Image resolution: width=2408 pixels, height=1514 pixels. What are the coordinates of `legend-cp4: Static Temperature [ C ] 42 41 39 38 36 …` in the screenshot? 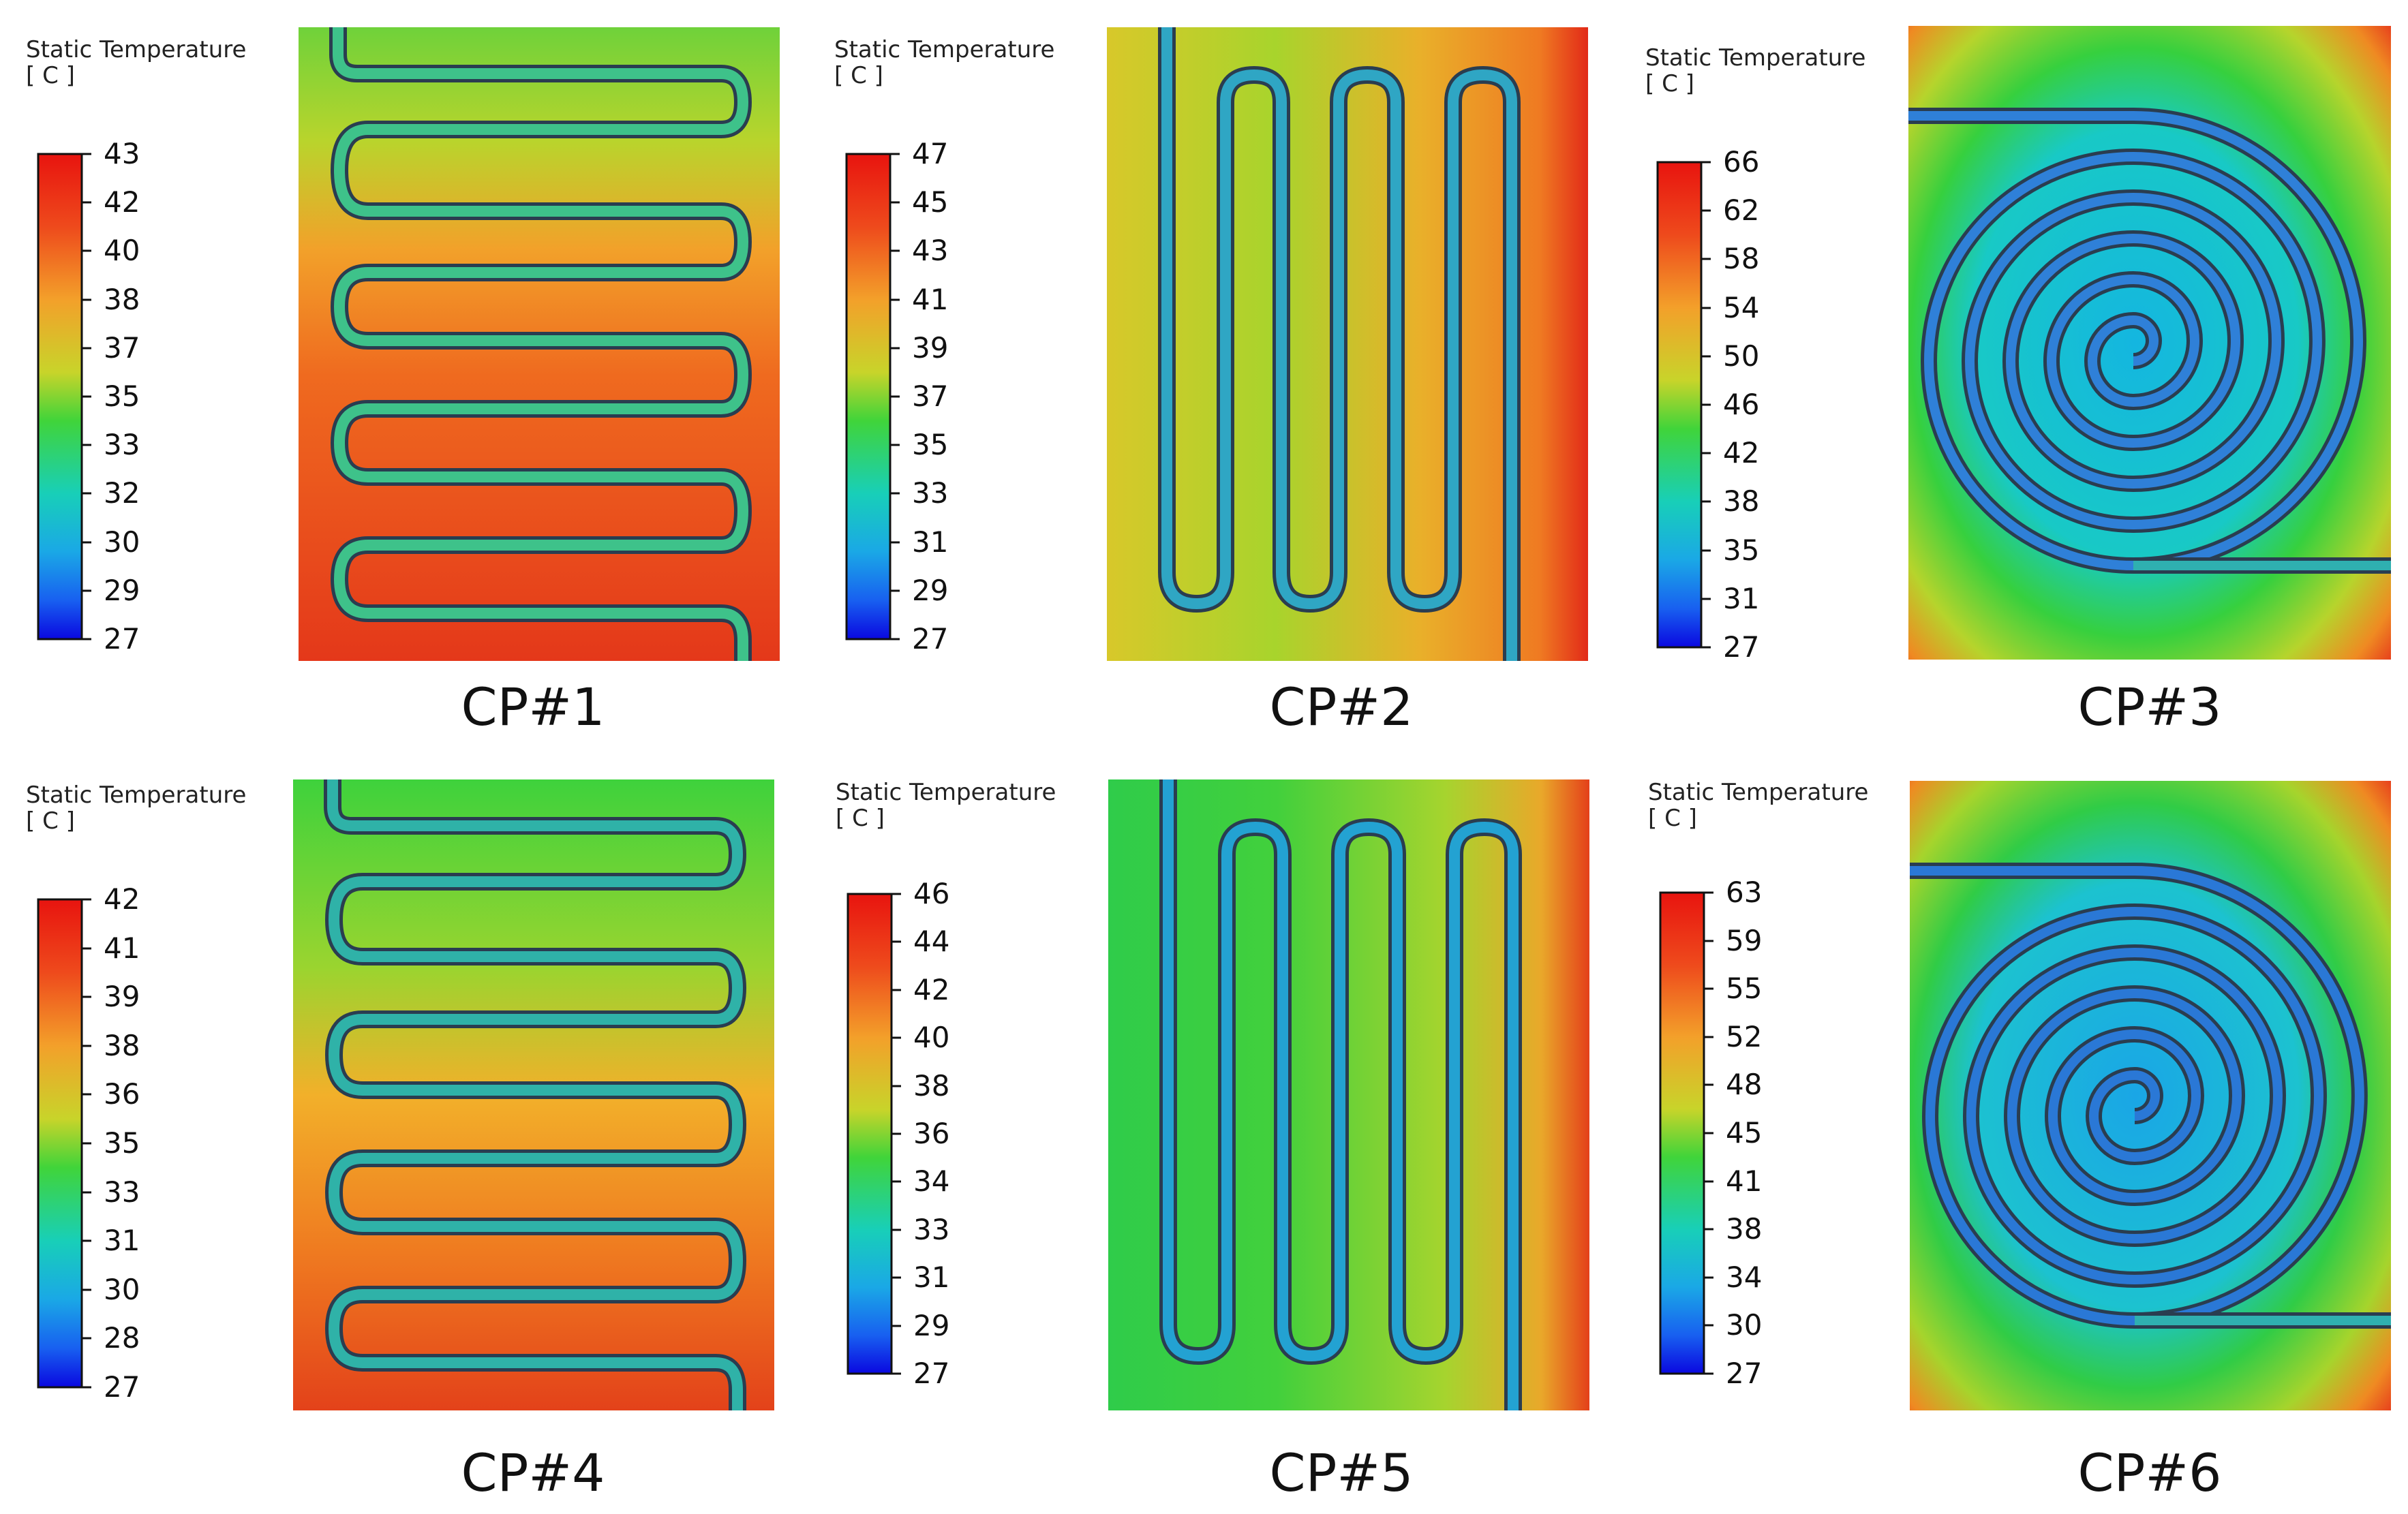 It's located at (136, 1093).